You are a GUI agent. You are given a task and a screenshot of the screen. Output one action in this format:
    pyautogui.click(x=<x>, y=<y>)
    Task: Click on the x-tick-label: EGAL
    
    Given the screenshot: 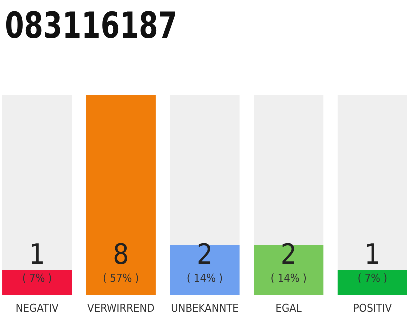 What is the action you would take?
    pyautogui.click(x=289, y=308)
    